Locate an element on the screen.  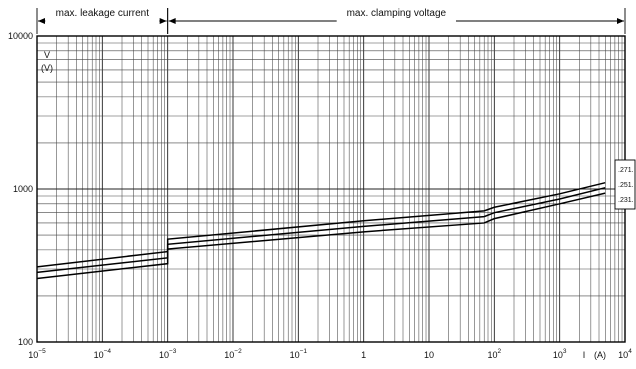
x-tick-label: 1 is located at coordinates (363, 355).